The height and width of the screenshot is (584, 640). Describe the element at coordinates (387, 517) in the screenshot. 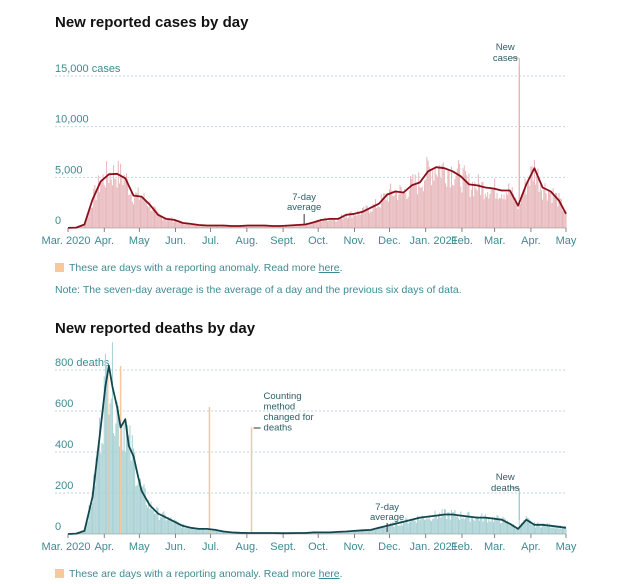

I see `seven-day-average-annotation: average` at that location.